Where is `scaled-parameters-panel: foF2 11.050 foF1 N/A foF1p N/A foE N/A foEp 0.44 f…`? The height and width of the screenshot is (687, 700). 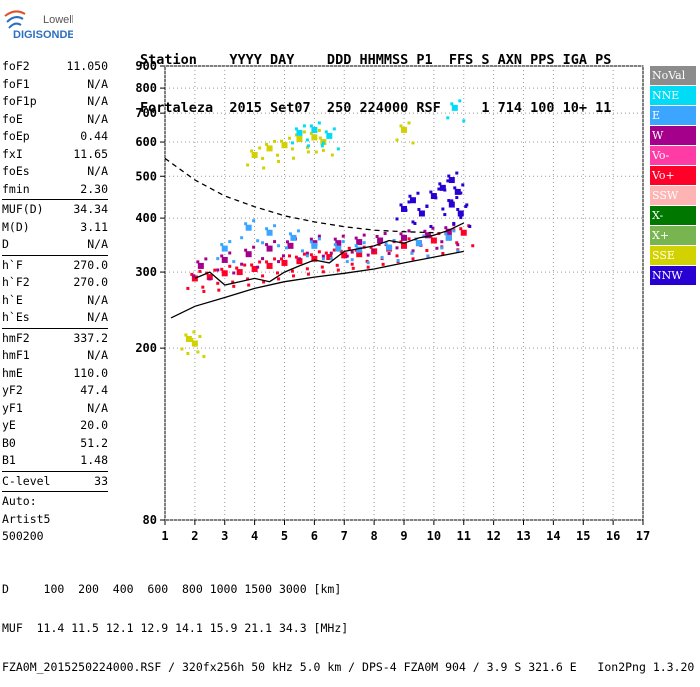
scaled-parameters-panel: foF2 11.050 foF1 N/A foF1p N/A foE N/A foEp 0.44 f… is located at coordinates (55, 302).